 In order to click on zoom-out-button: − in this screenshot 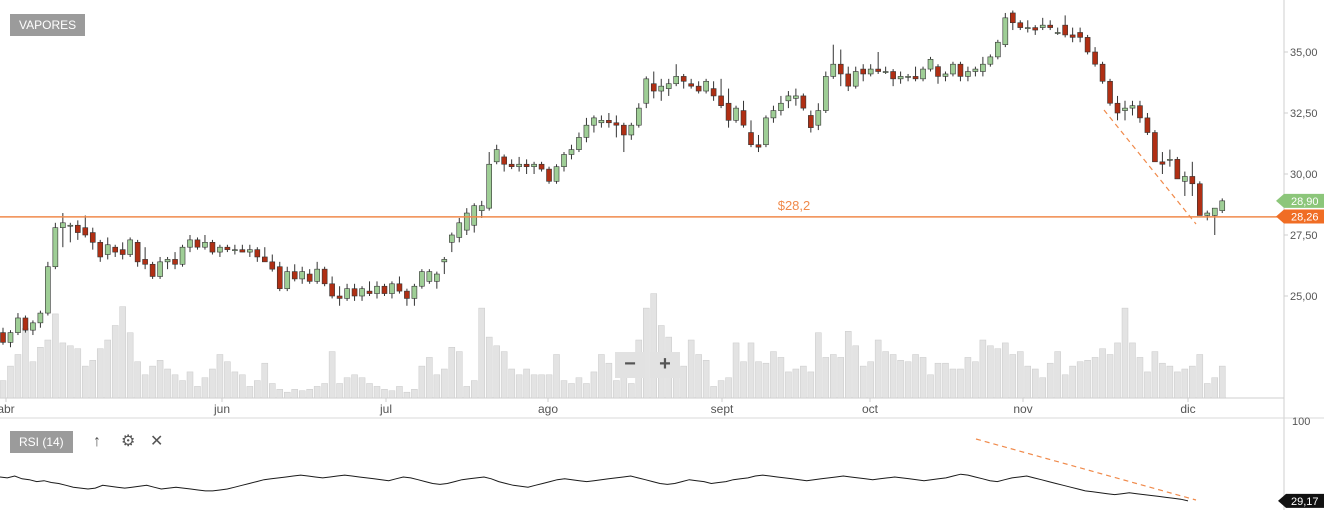, I will do `click(630, 365)`.